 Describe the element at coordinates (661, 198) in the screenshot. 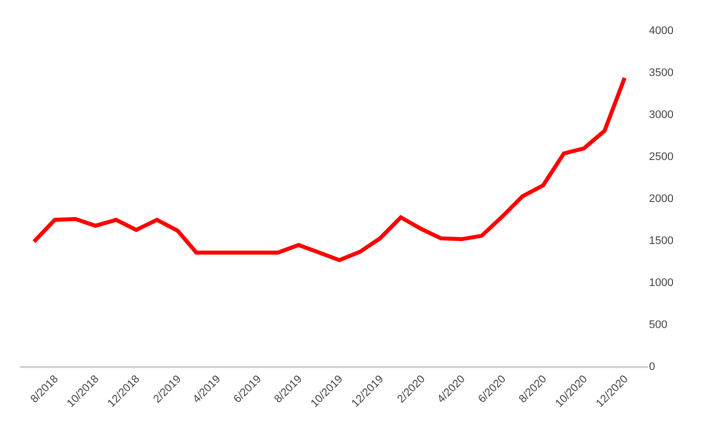

I see `y-tick-label: 2000` at that location.